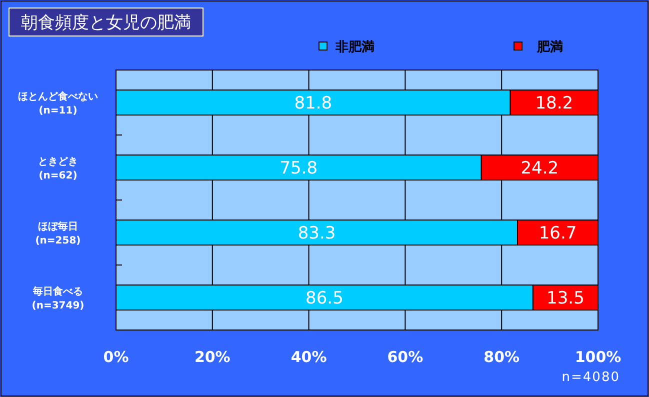  What do you see at coordinates (354, 47) in the screenshot?
I see `legend-label: 非肥満` at bounding box center [354, 47].